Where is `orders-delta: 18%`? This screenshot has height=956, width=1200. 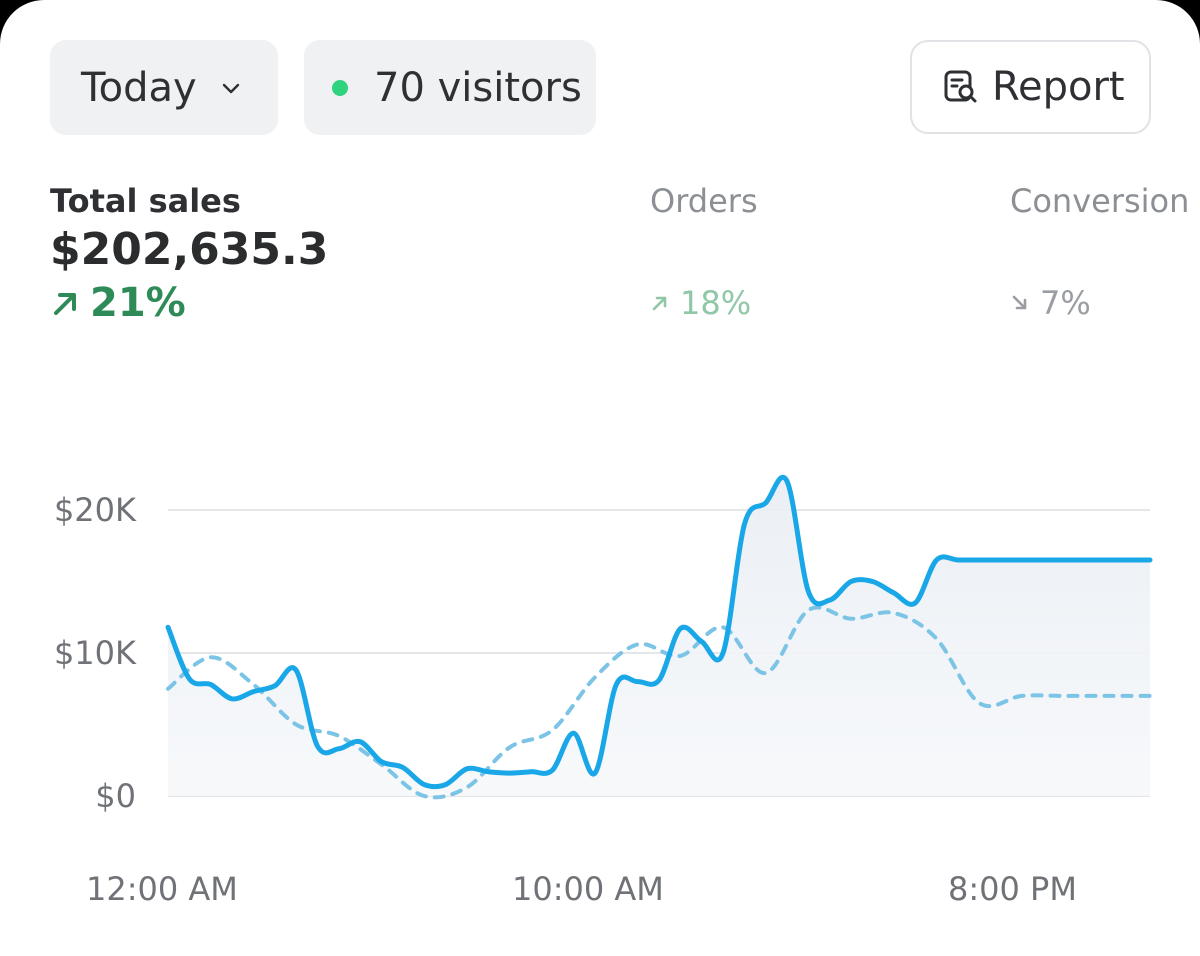 orders-delta: 18% is located at coordinates (704, 303).